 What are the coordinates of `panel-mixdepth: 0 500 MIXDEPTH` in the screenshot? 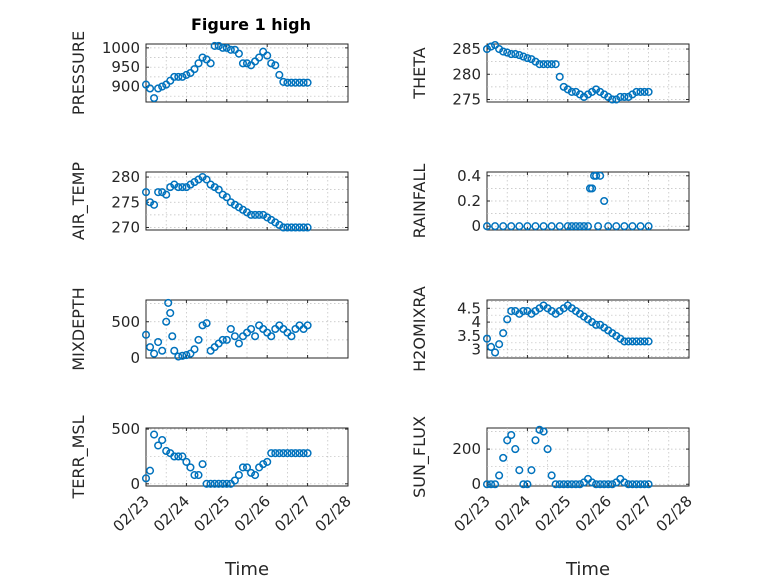 It's located at (209, 329).